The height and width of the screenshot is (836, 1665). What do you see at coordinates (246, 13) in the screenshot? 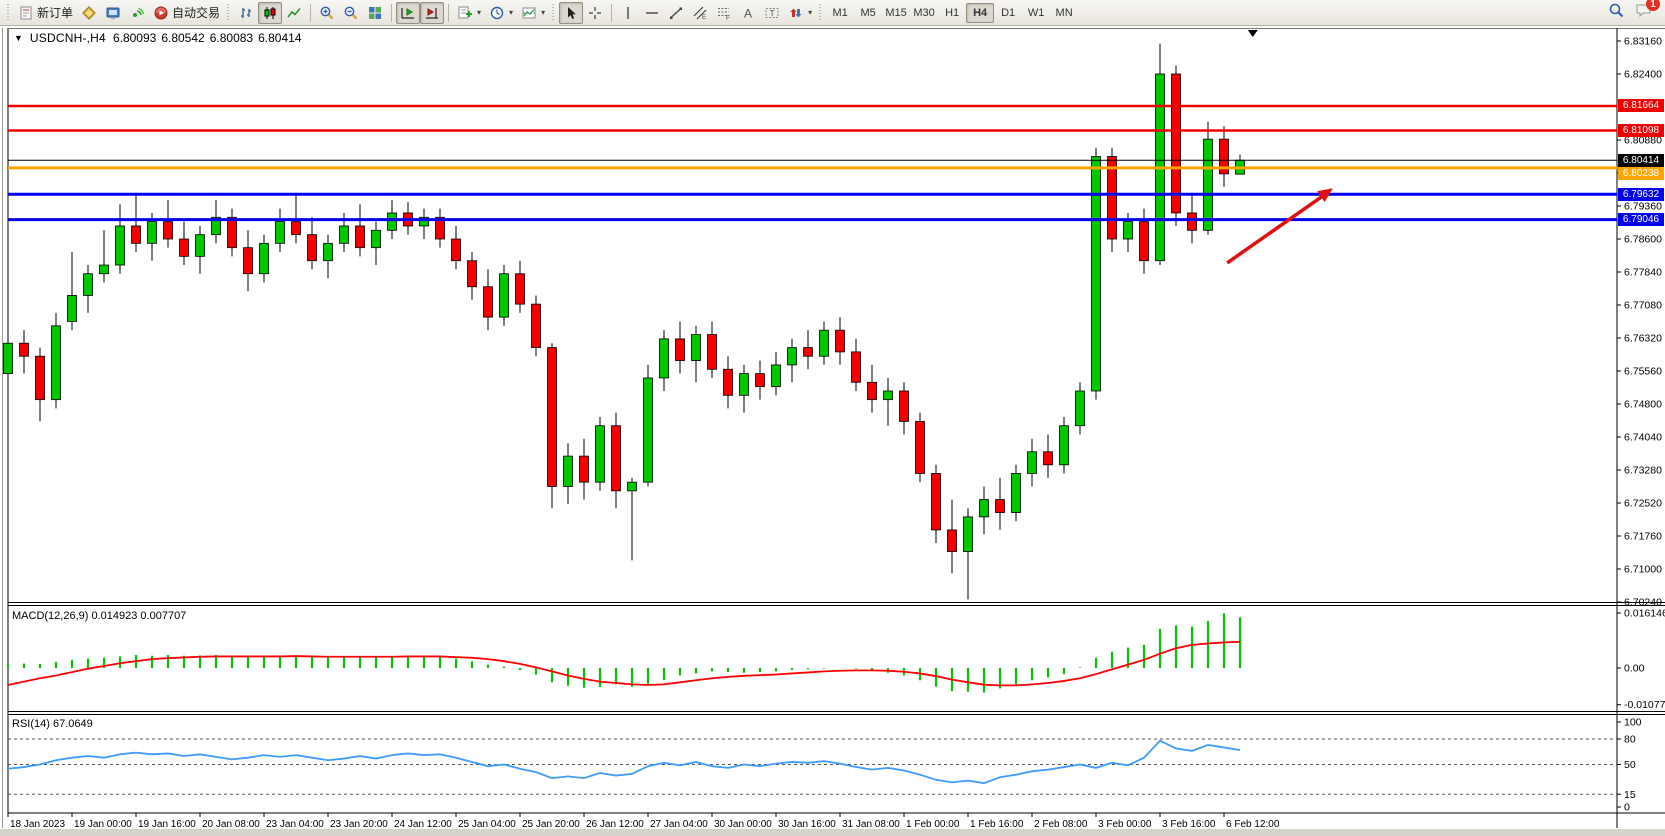
I see `chart-bars-button` at bounding box center [246, 13].